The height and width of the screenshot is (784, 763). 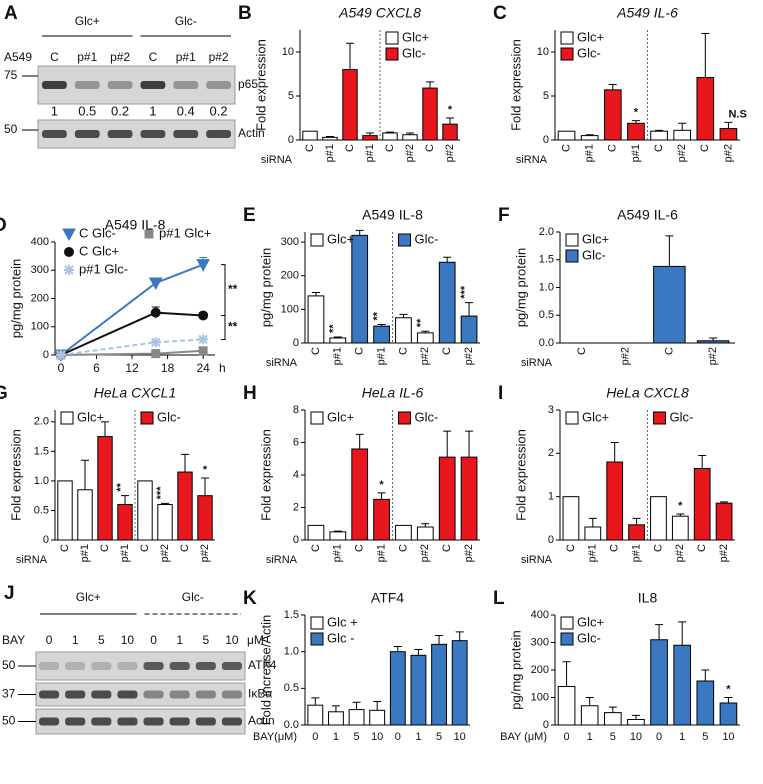 I want to click on y-tick-label: 1, so click(x=551, y=497).